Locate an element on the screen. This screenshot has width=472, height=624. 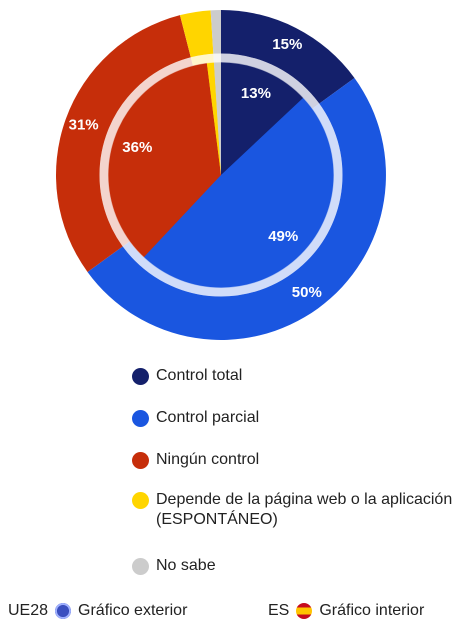
eu-icon is located at coordinates (63, 611).